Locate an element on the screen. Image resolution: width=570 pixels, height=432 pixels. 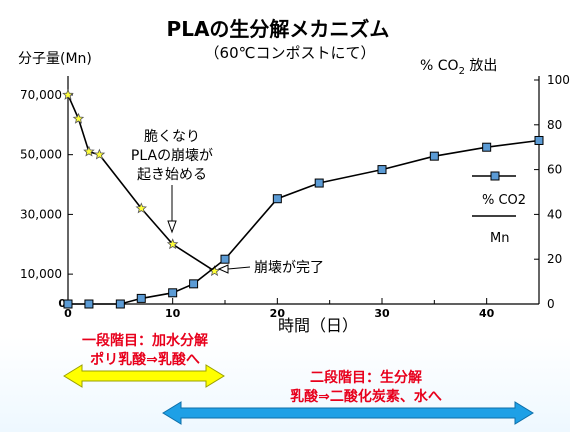
annotation-brittle-line3: 起き始める is located at coordinates (172, 175).